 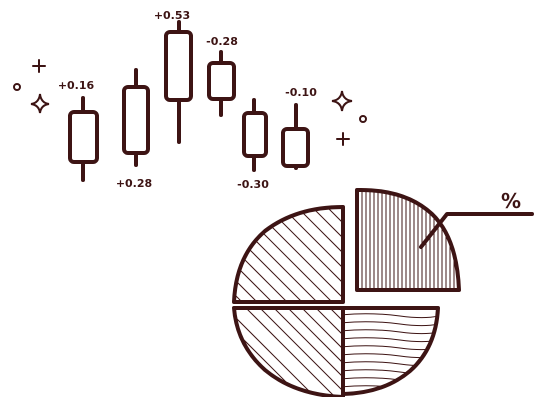 I want to click on decorations, so click(x=190, y=102).